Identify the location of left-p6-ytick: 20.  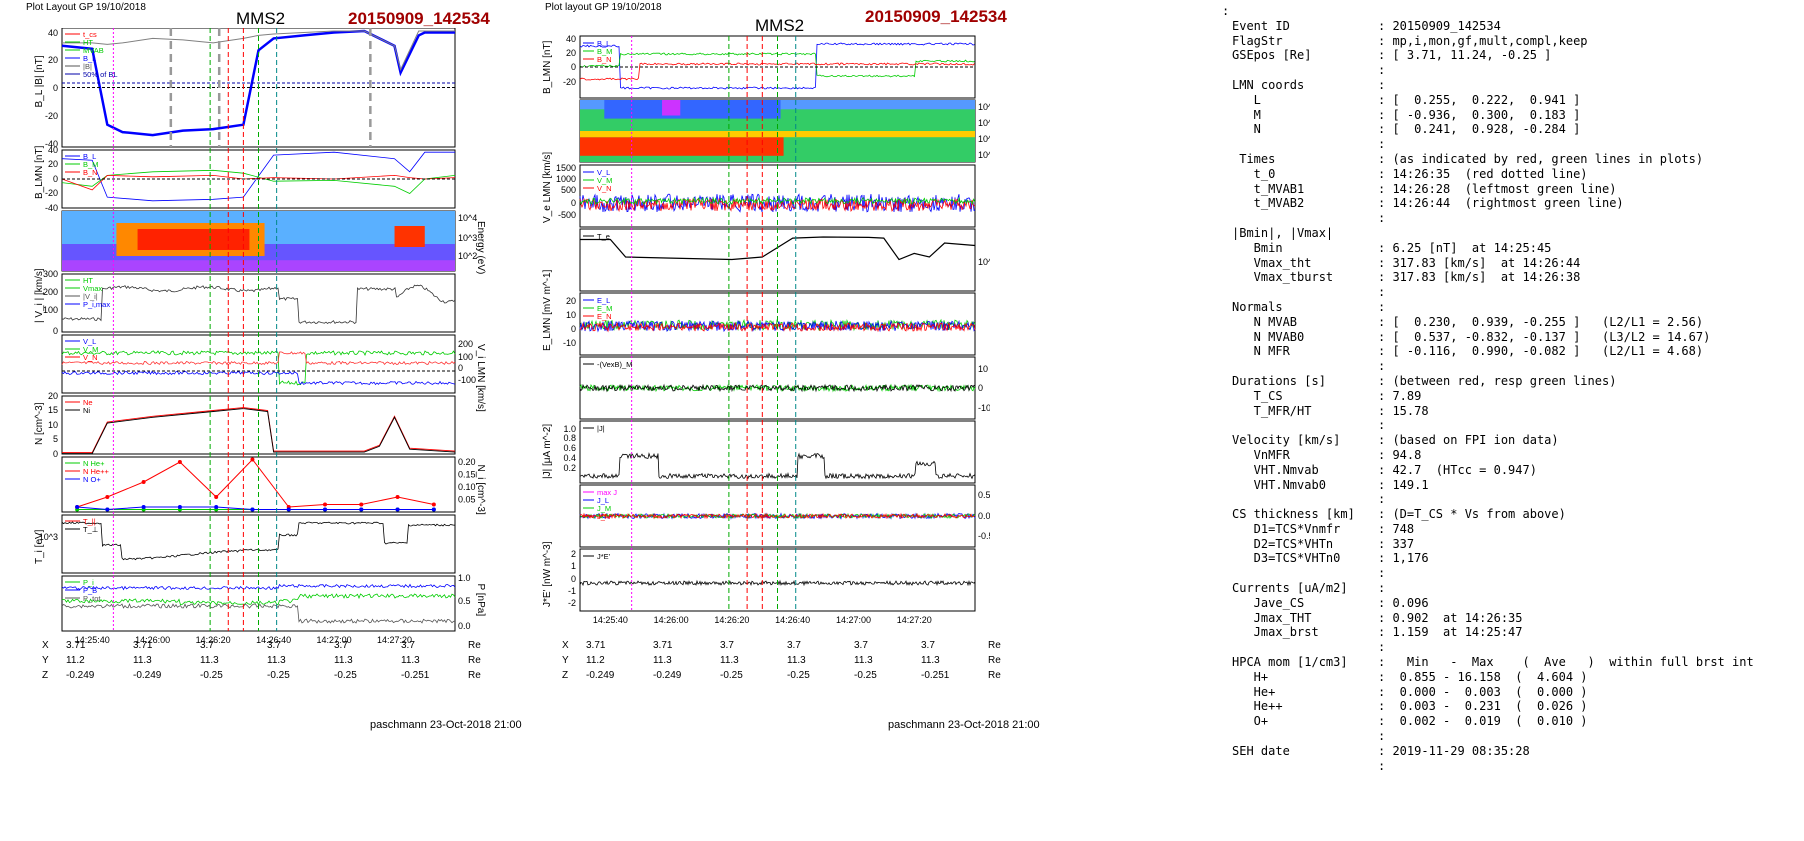
(53, 396).